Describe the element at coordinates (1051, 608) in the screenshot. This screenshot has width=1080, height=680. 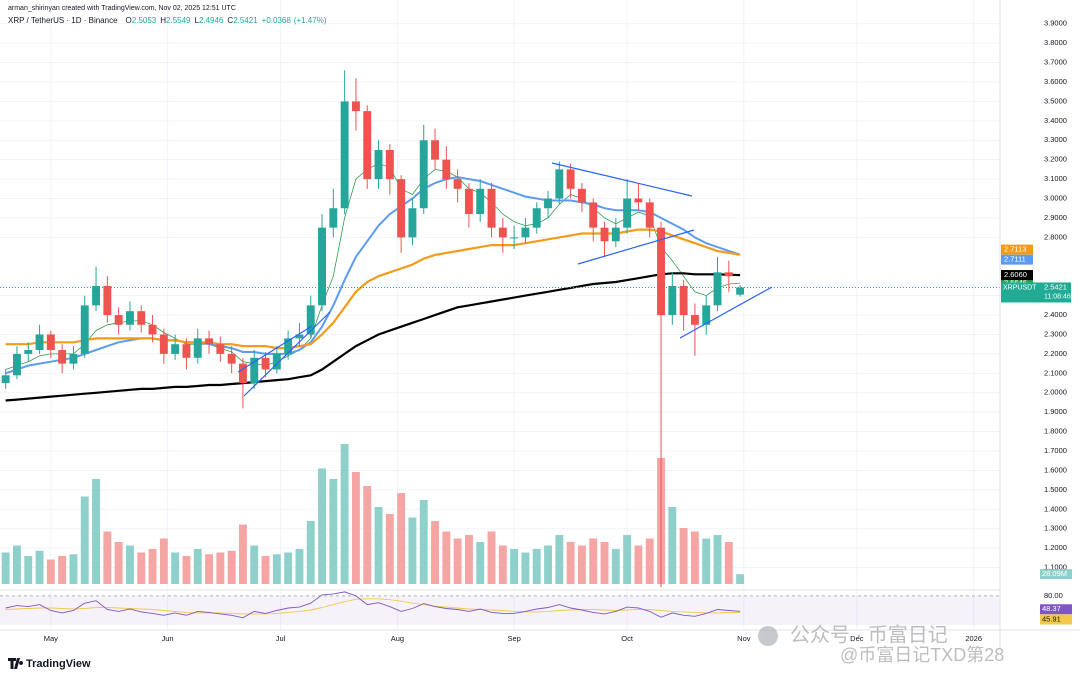
I see `rsi-badge: 48.37` at that location.